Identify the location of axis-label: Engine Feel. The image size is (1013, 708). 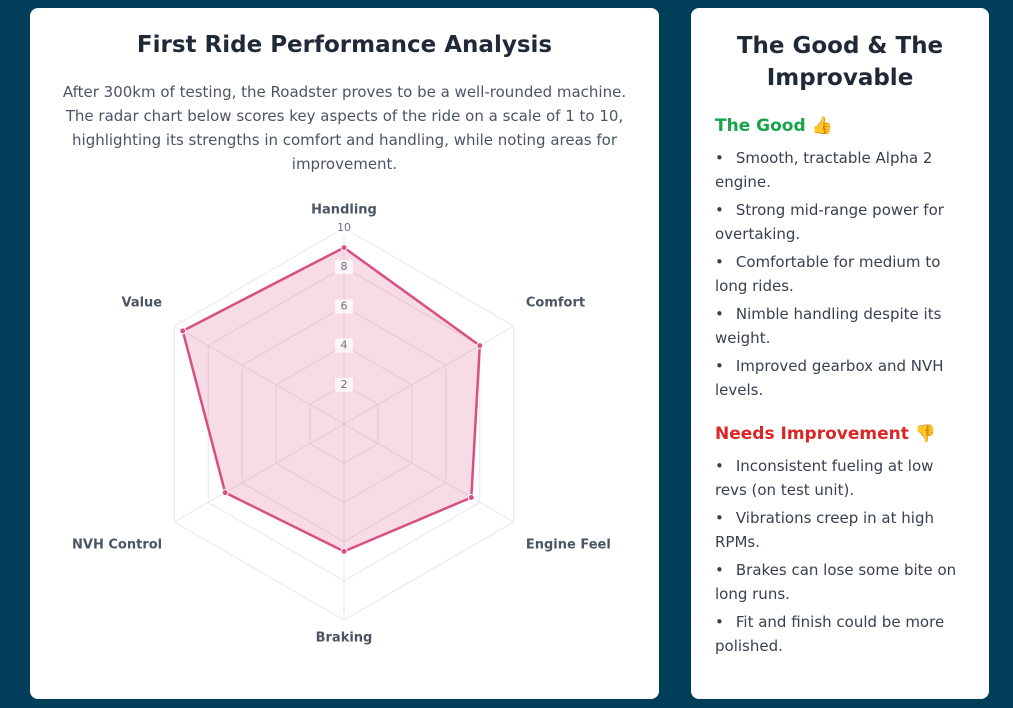
(568, 545).